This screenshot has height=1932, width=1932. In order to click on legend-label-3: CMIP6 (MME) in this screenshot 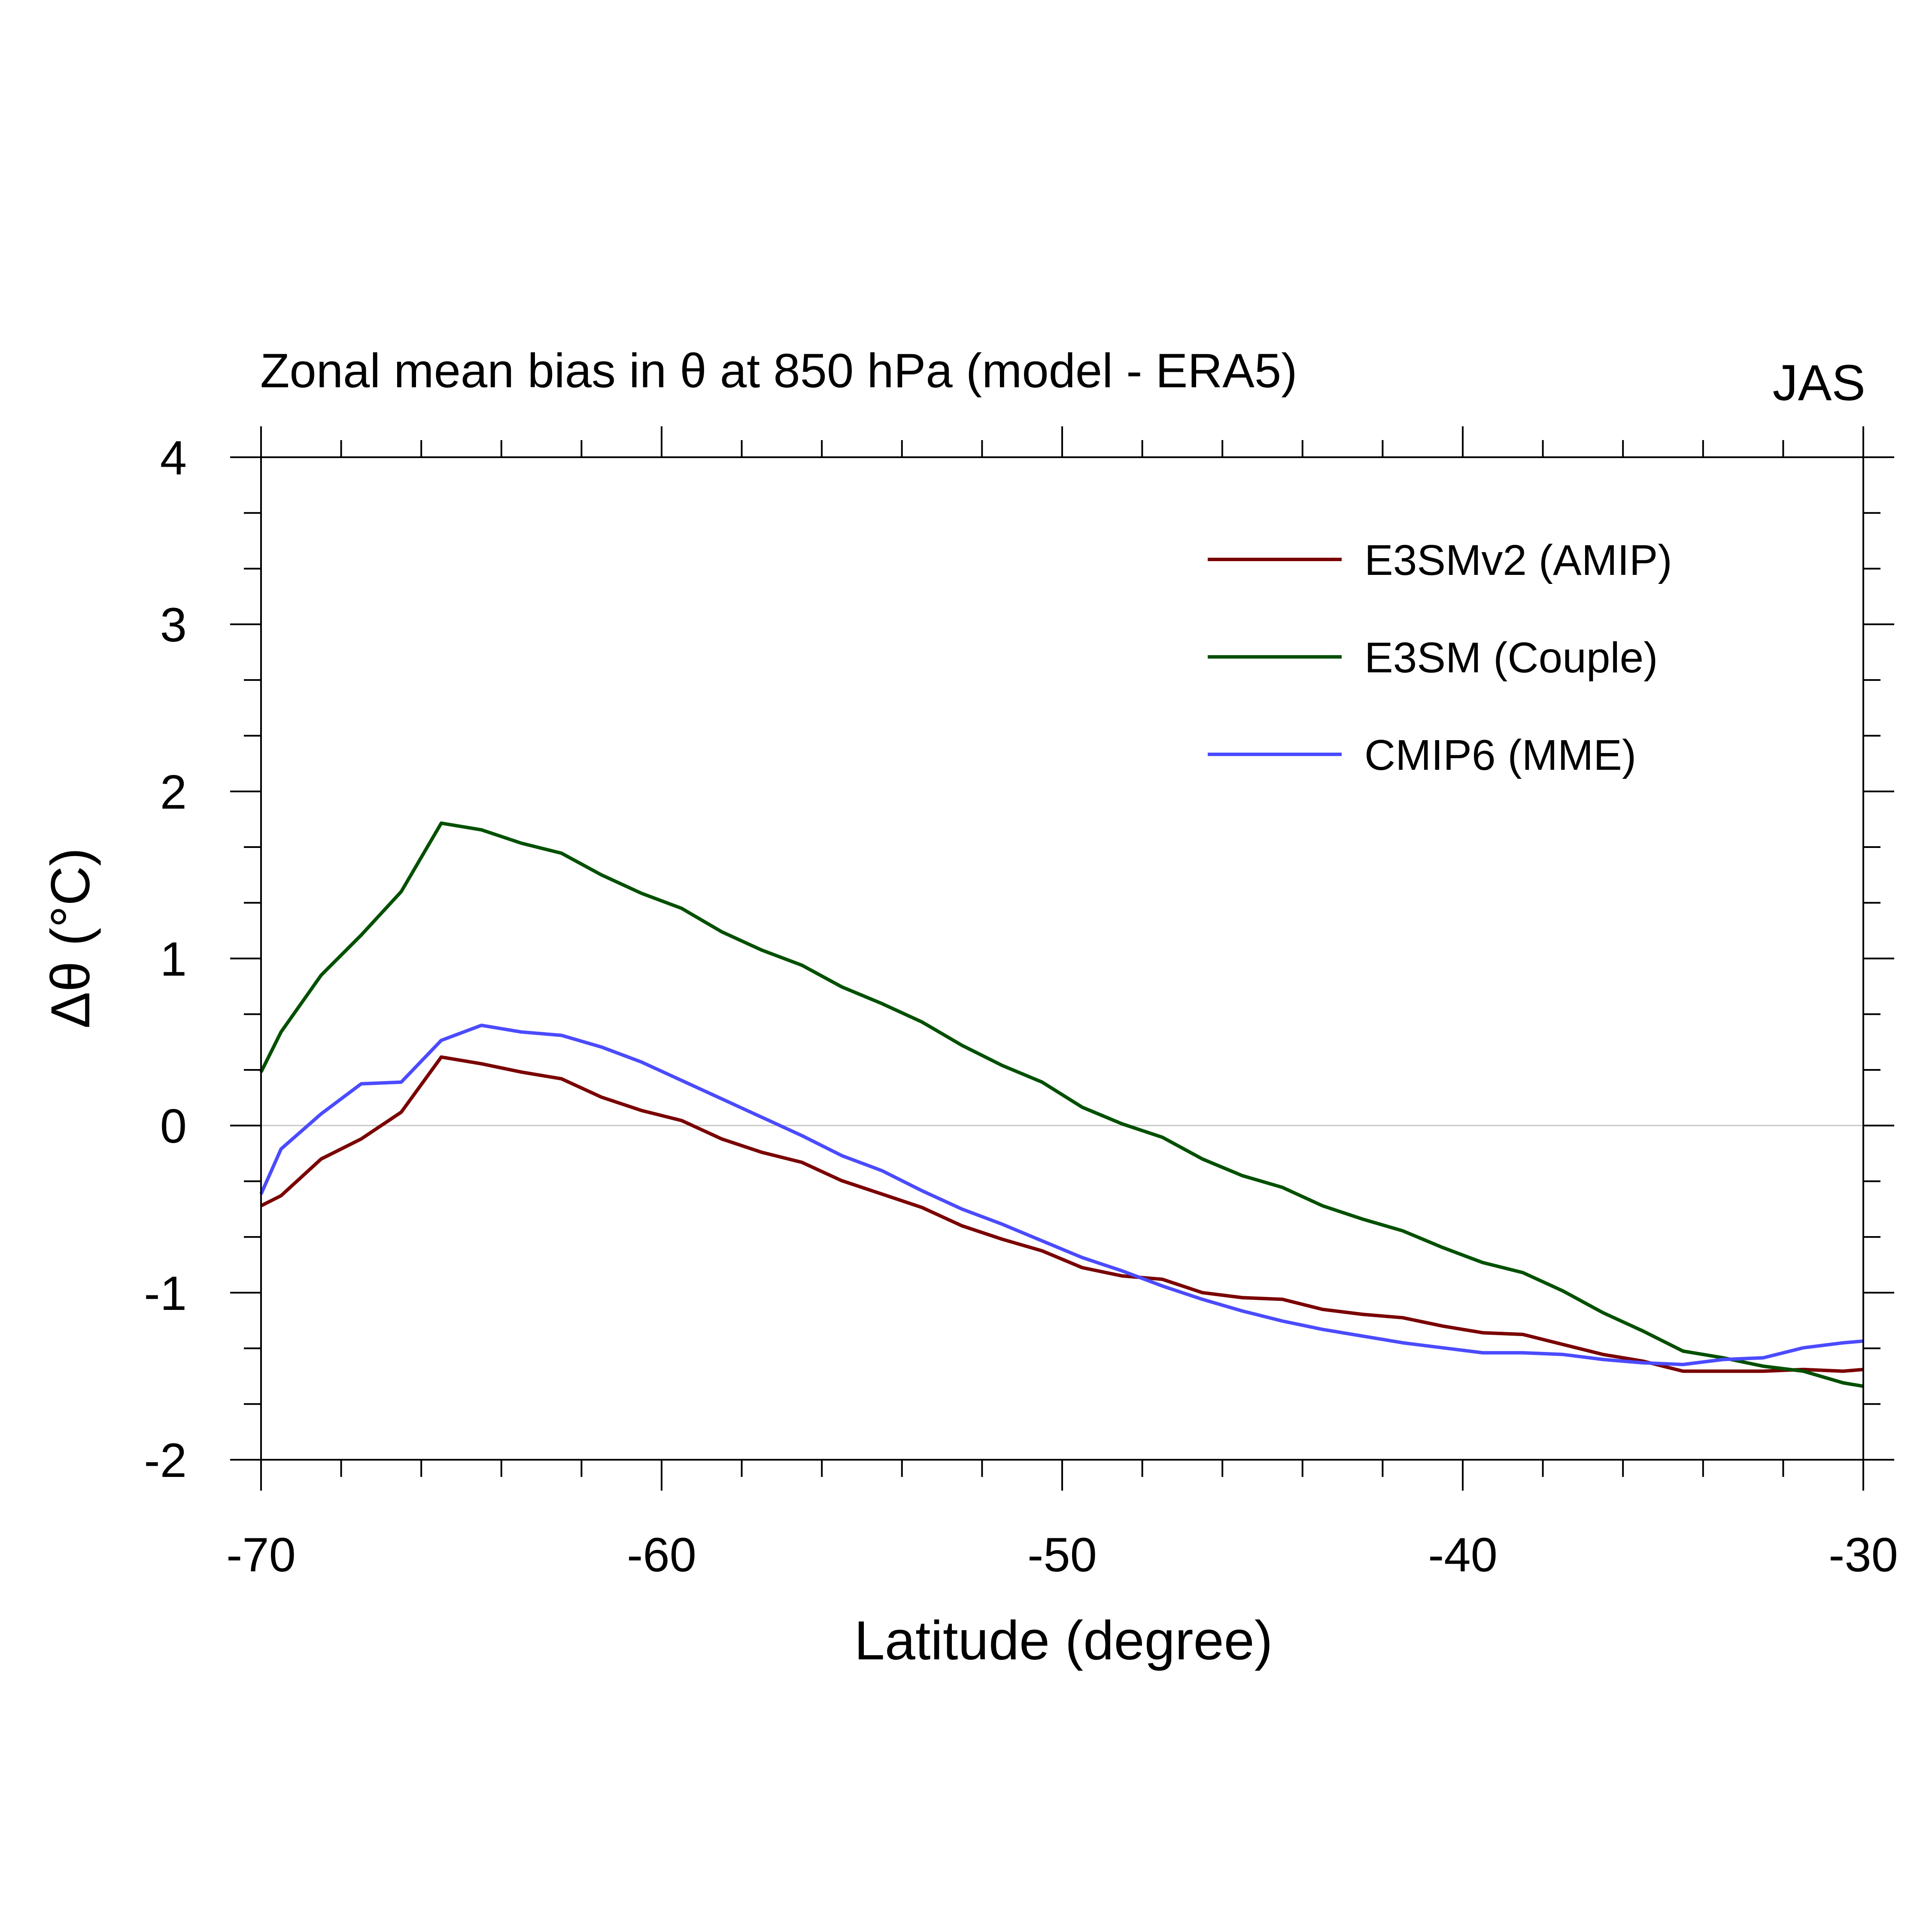, I will do `click(1500, 755)`.